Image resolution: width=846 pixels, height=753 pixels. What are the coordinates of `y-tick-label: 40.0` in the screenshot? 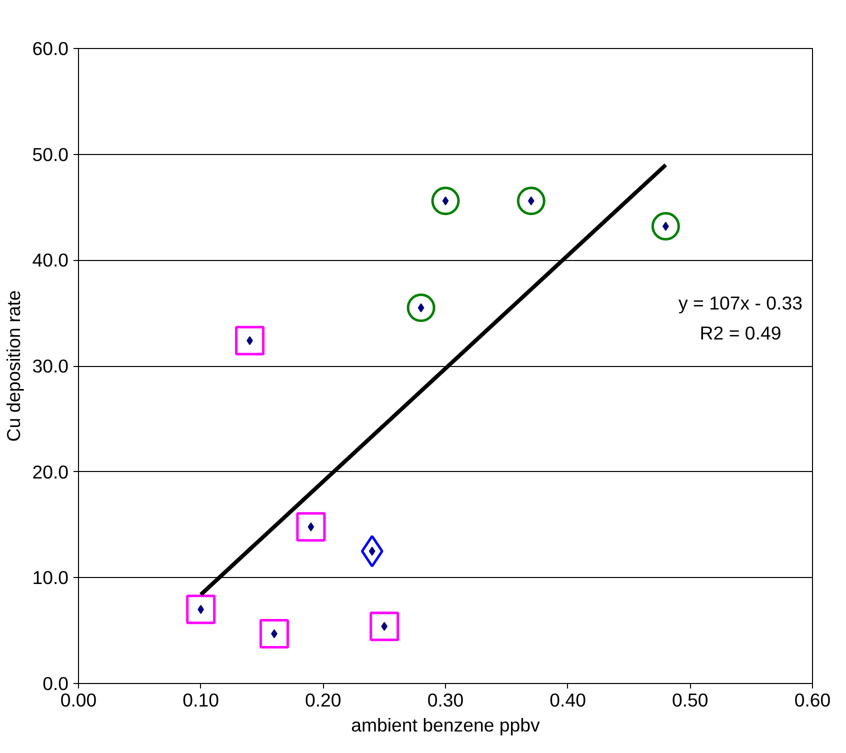 It's located at (50, 260).